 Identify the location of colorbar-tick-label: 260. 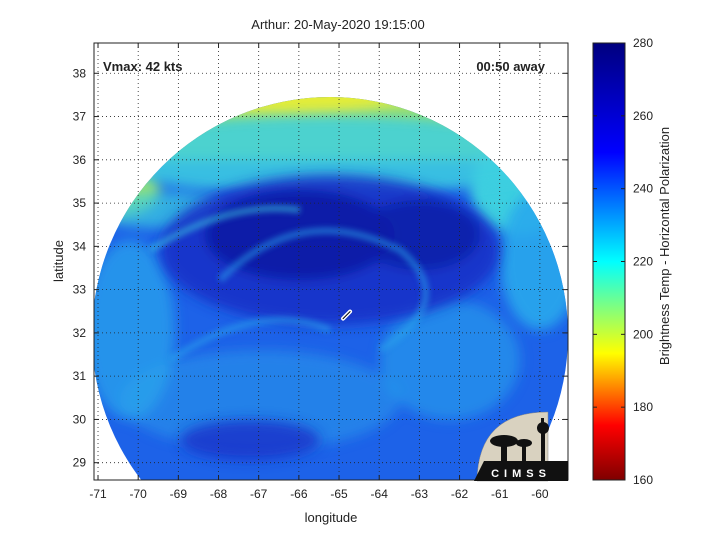
(643, 116).